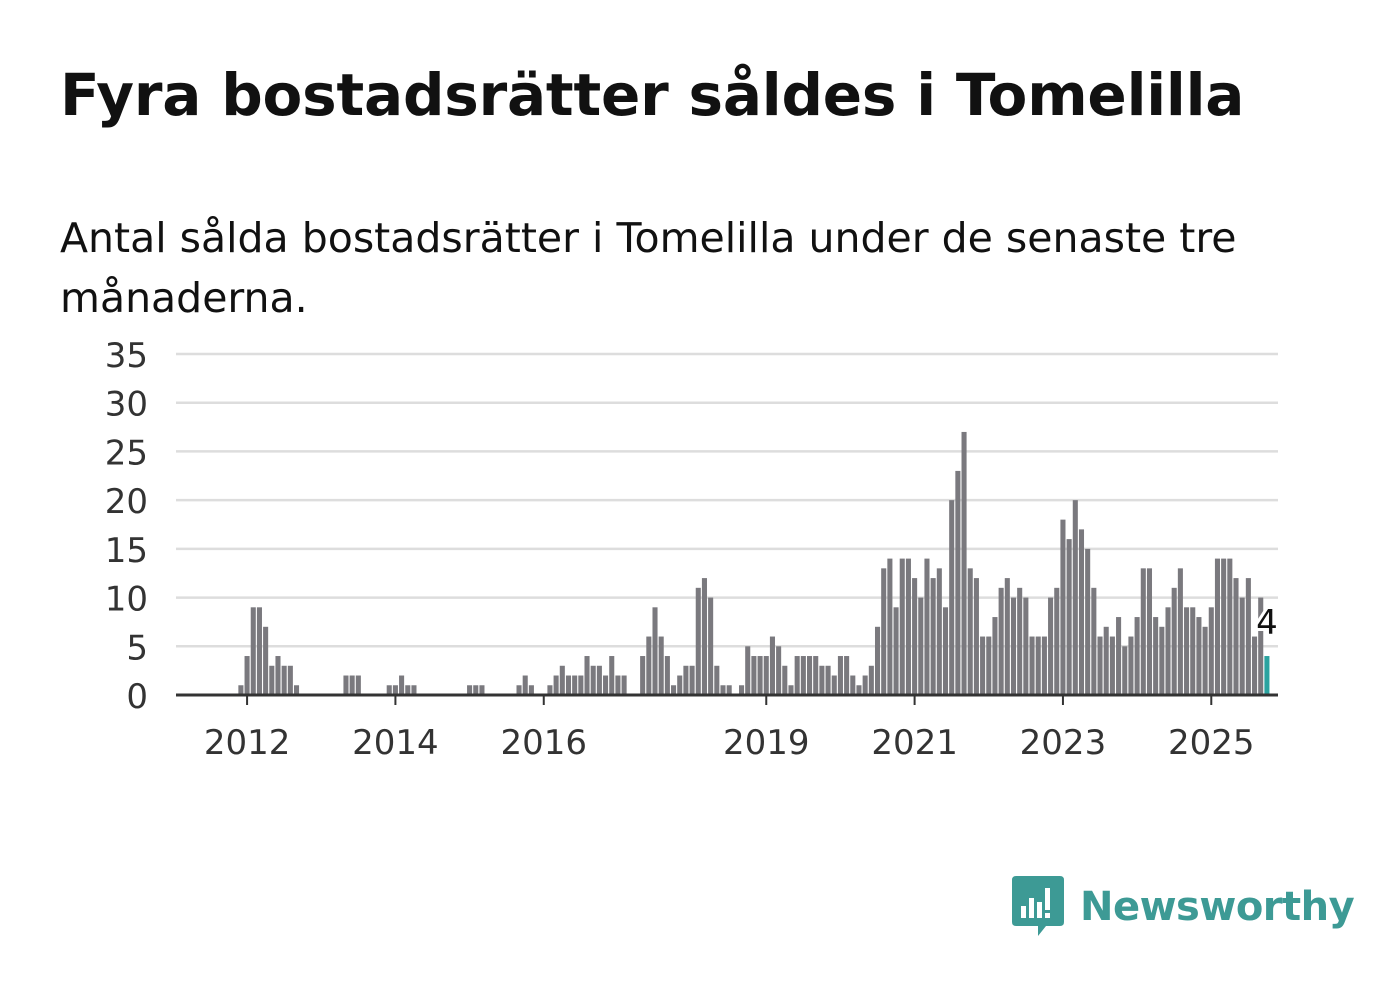 Image resolution: width=1382 pixels, height=999 pixels. Describe the element at coordinates (137, 648) in the screenshot. I see `y-tick-label: 5` at that location.